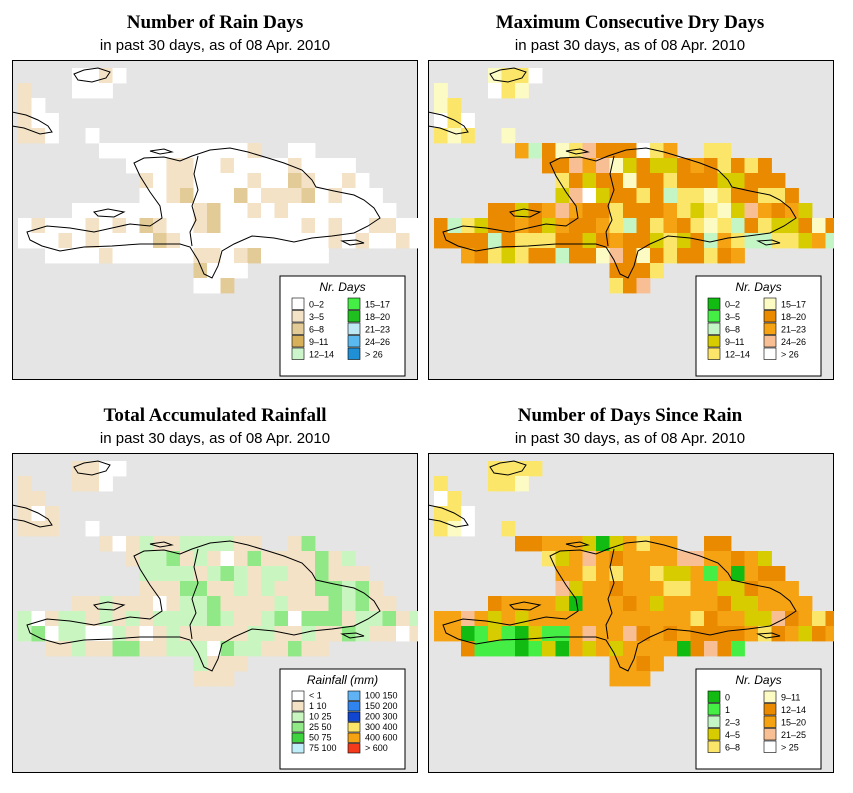  Describe the element at coordinates (320, 717) in the screenshot. I see `legend-label: 10 25` at that location.